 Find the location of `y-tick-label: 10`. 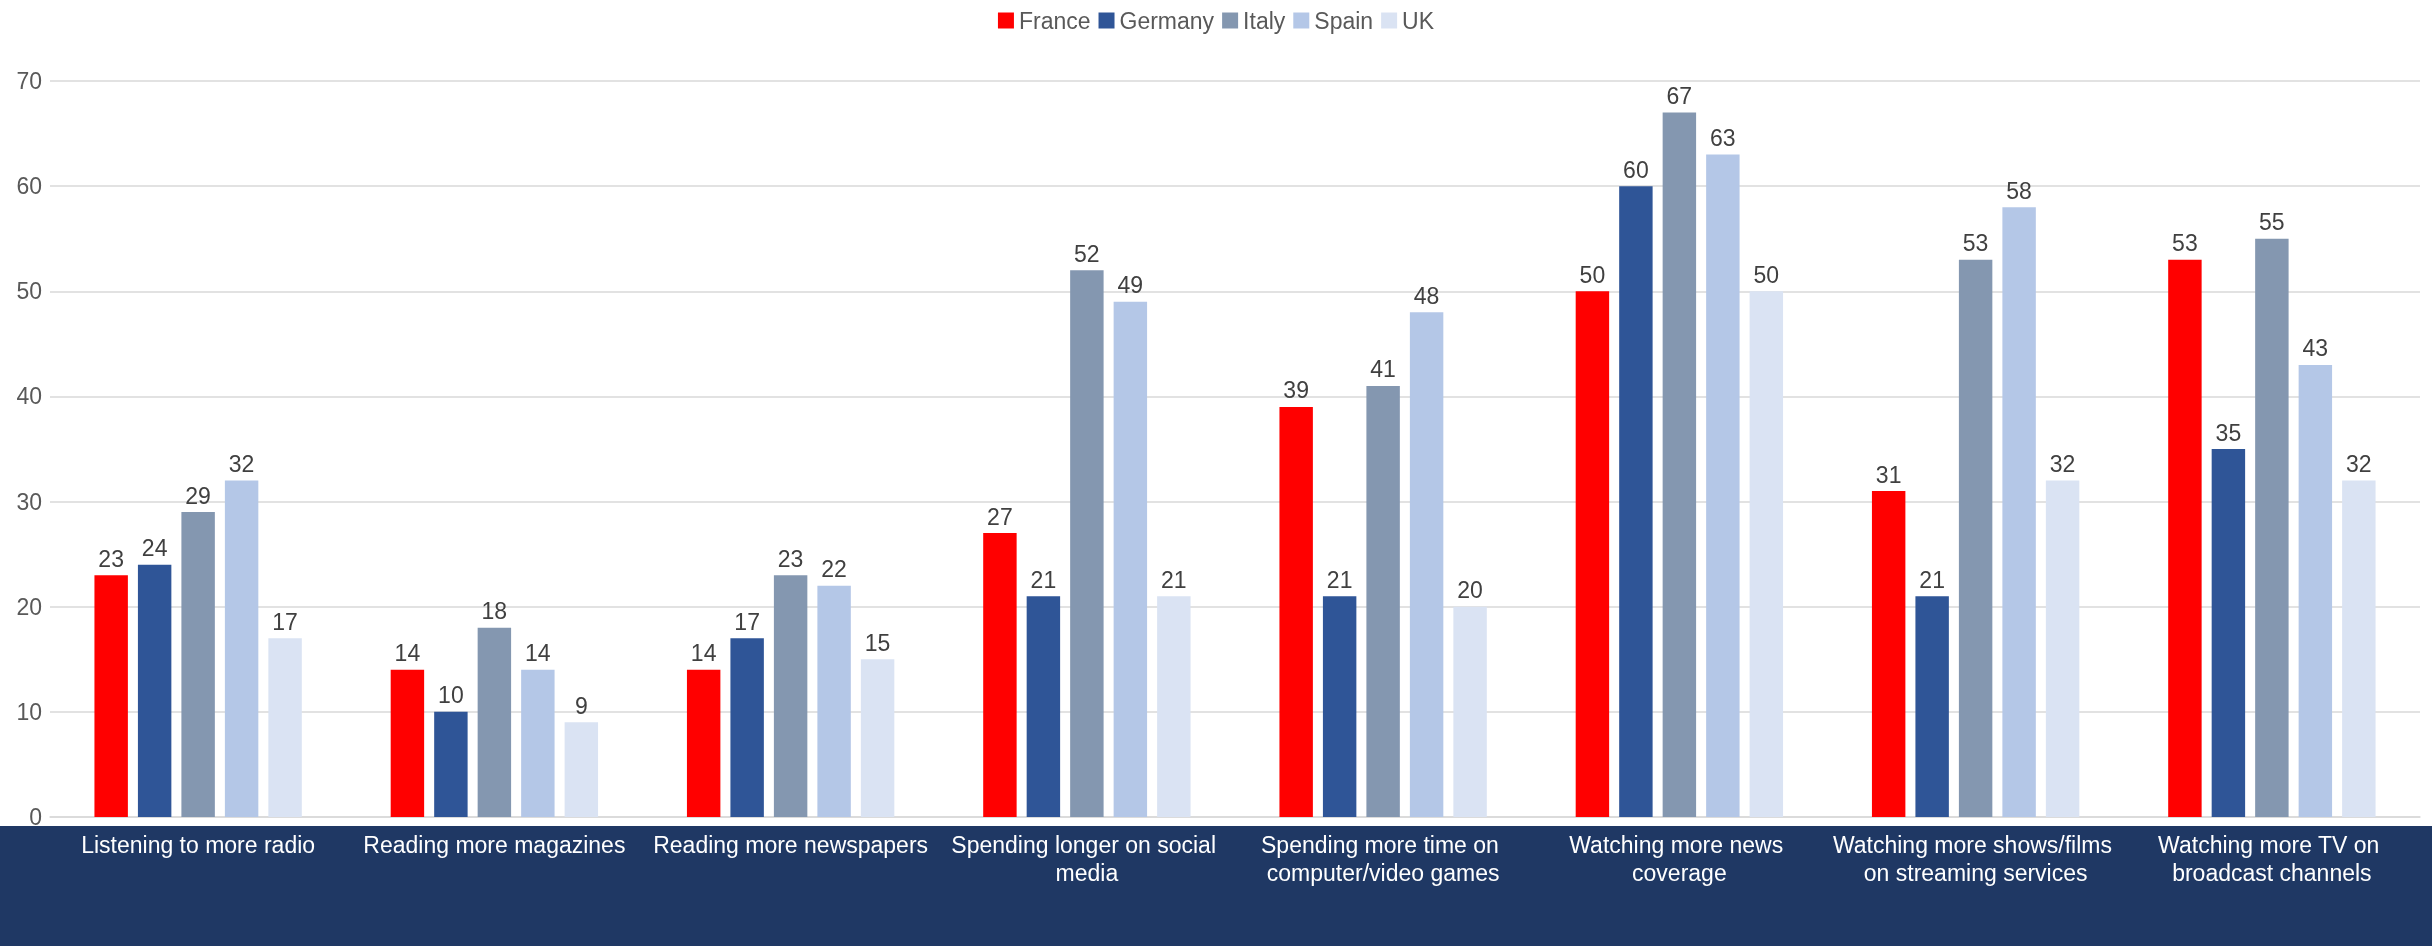

y-tick-label: 10 is located at coordinates (29, 711).